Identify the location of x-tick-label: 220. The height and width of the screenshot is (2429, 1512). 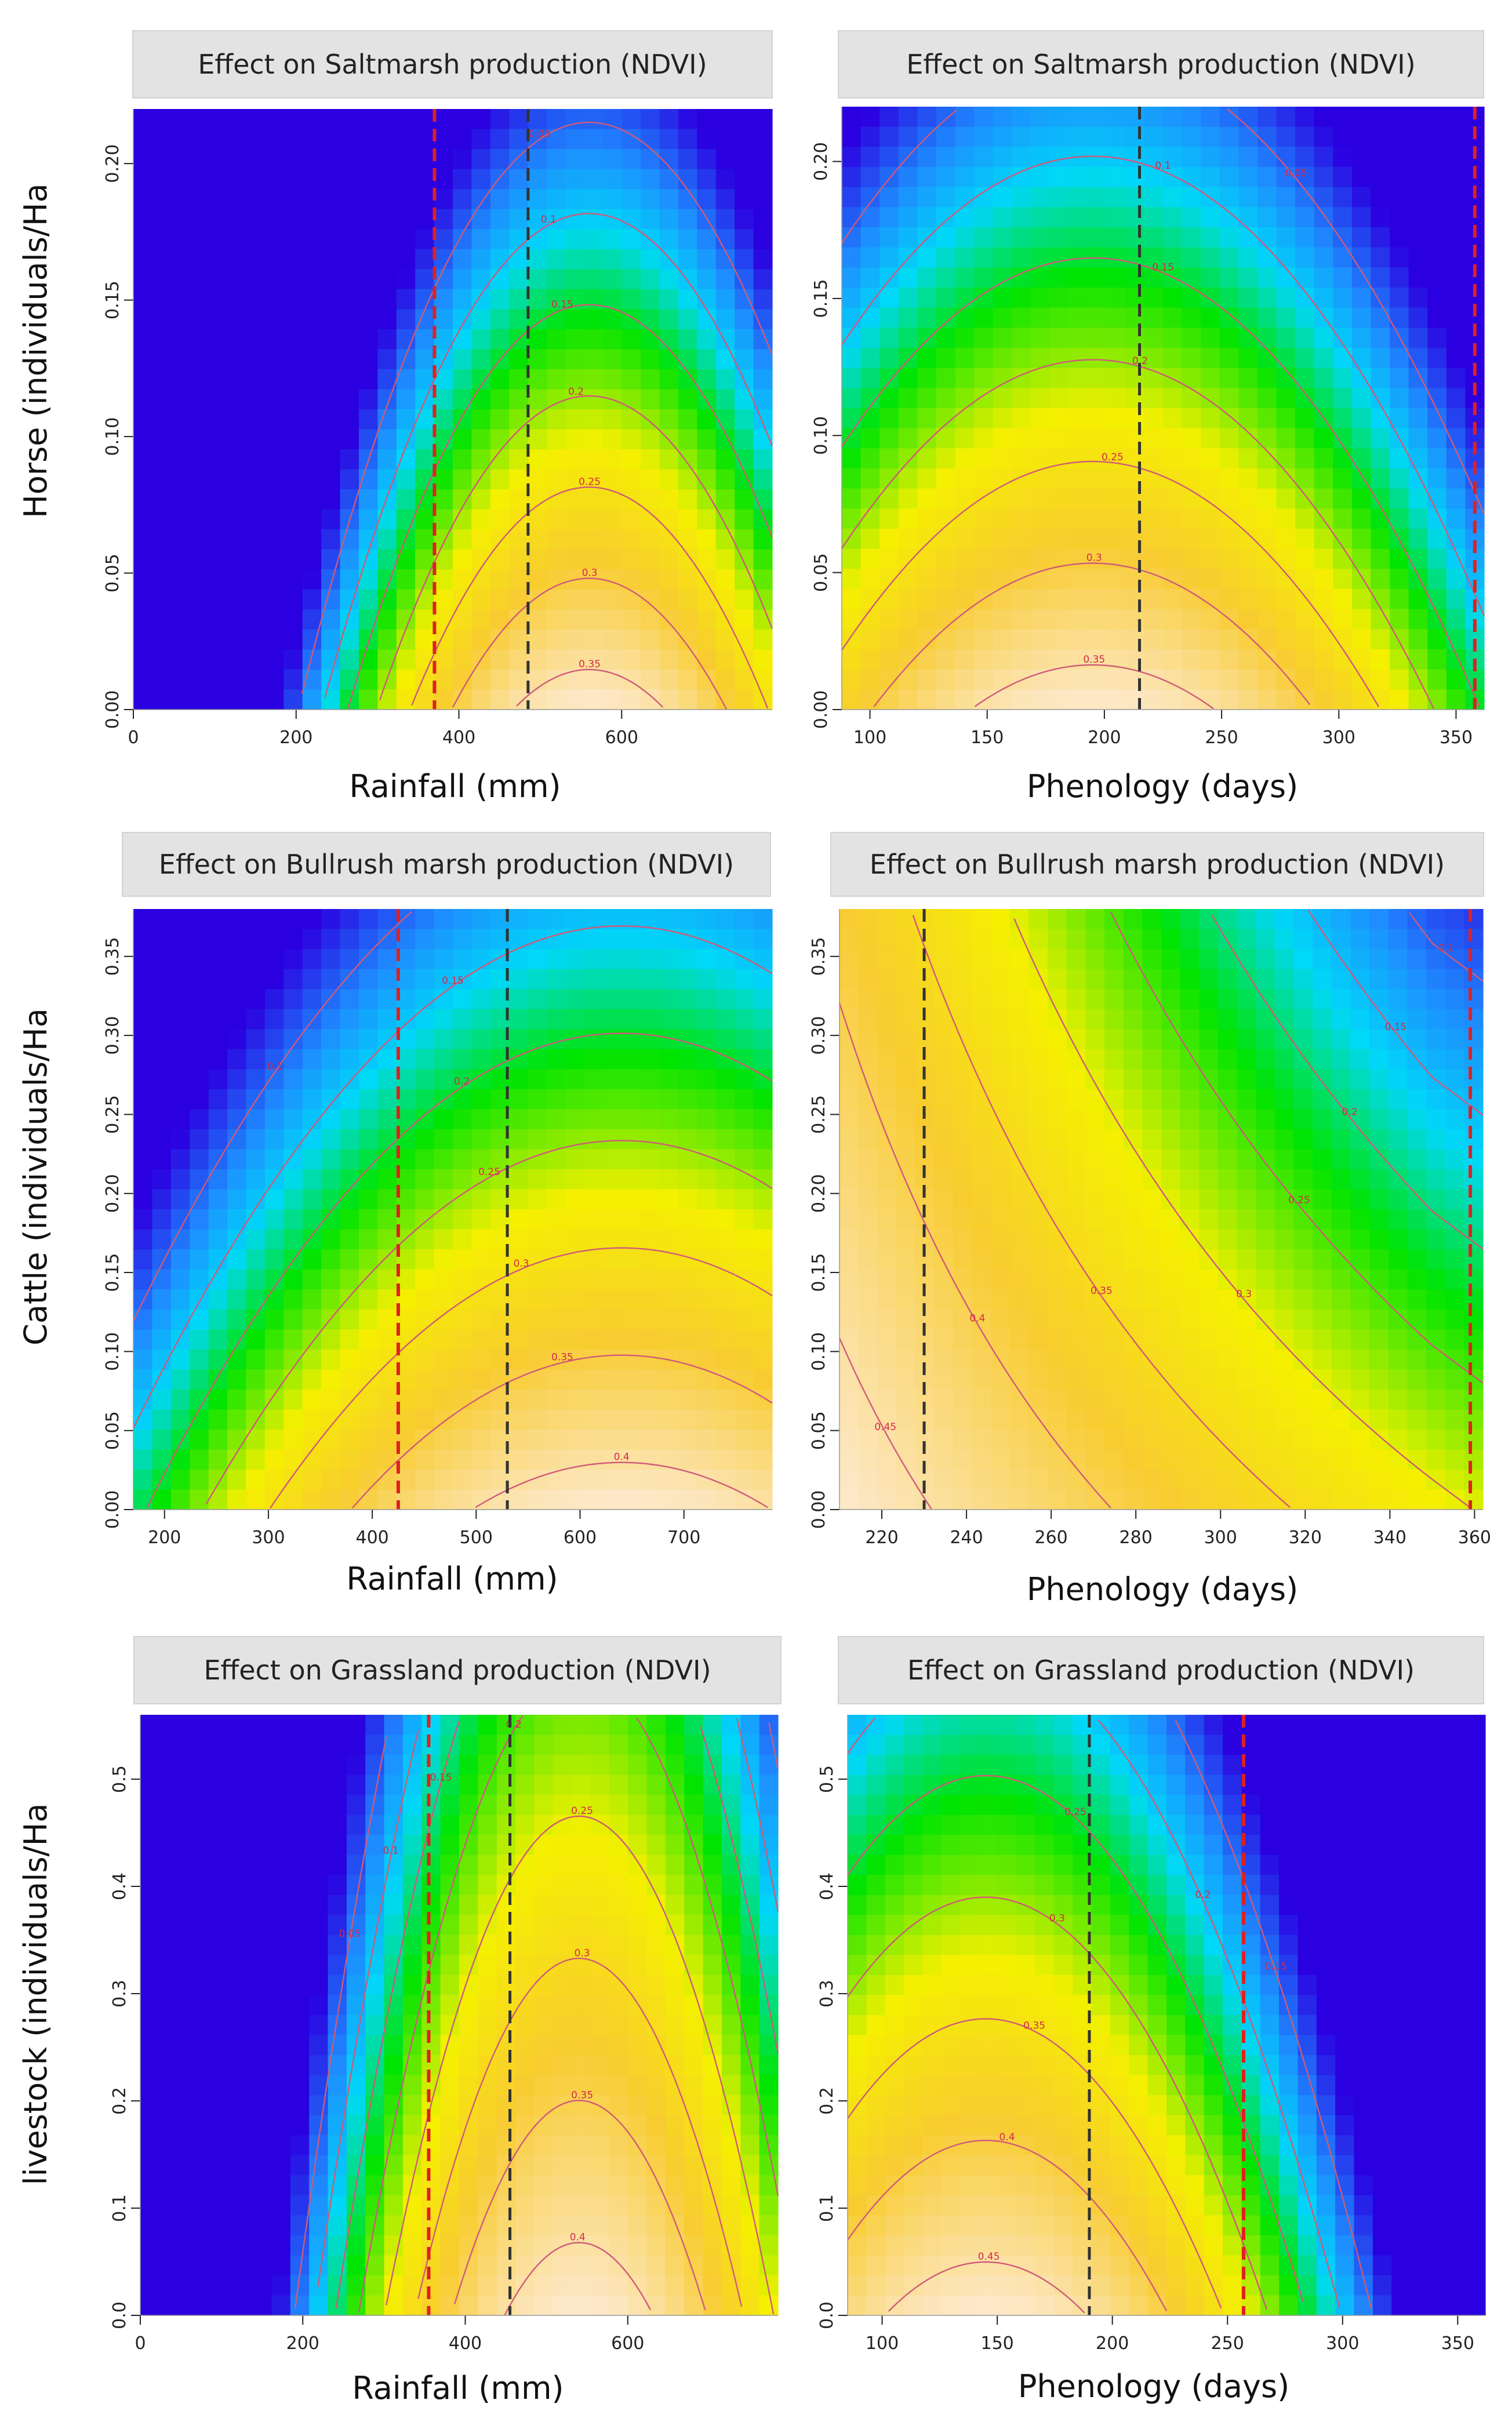
(881, 1538).